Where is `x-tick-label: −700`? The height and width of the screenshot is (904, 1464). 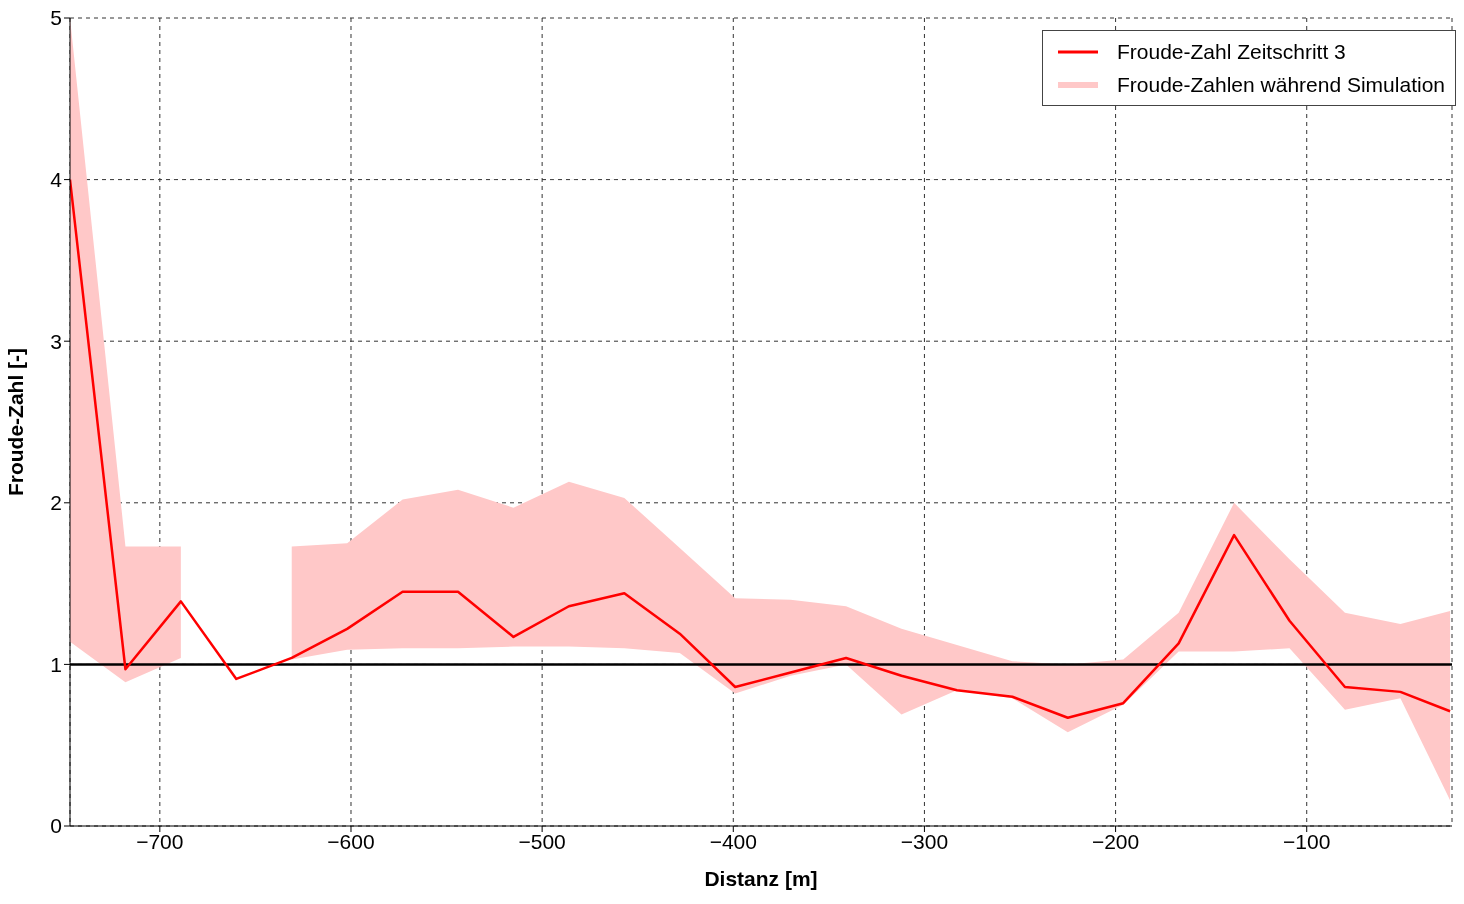 x-tick-label: −700 is located at coordinates (160, 841).